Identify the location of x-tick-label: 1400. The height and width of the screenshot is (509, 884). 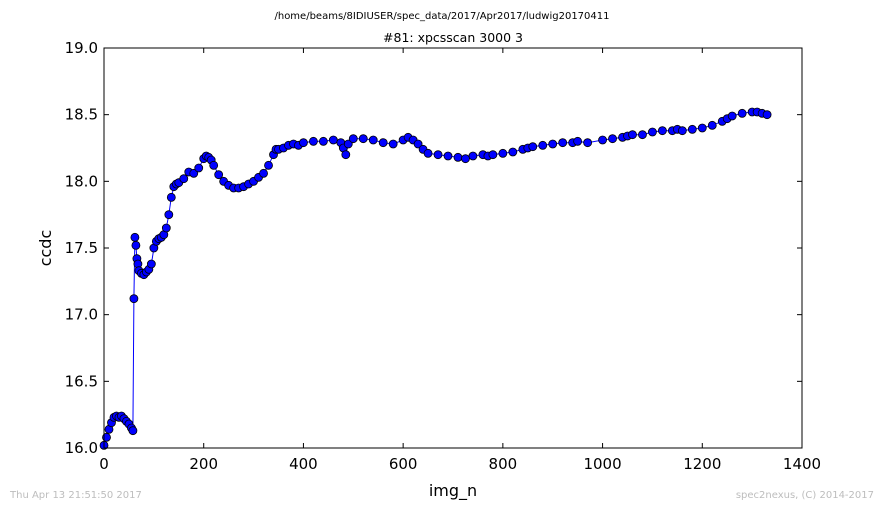
(802, 464).